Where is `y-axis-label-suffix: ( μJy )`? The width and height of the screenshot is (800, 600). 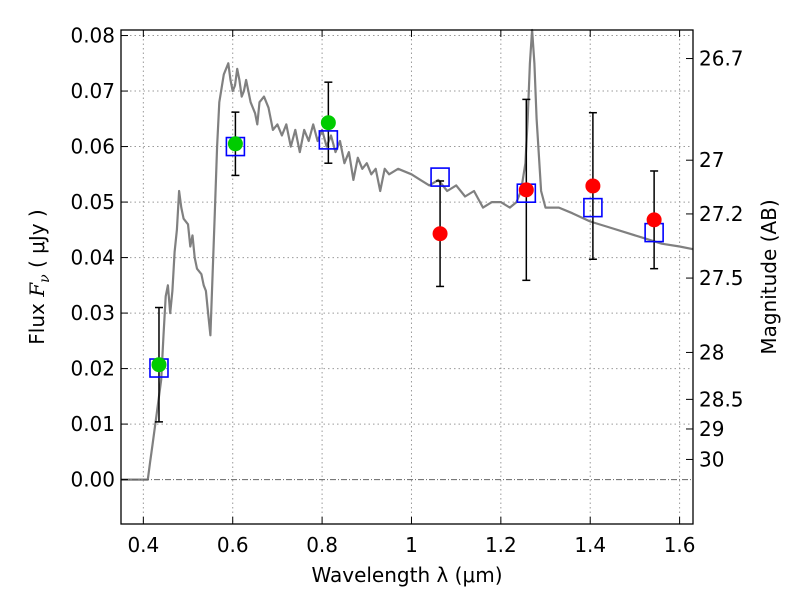
y-axis-label-suffix: ( μJy ) is located at coordinates (37, 241).